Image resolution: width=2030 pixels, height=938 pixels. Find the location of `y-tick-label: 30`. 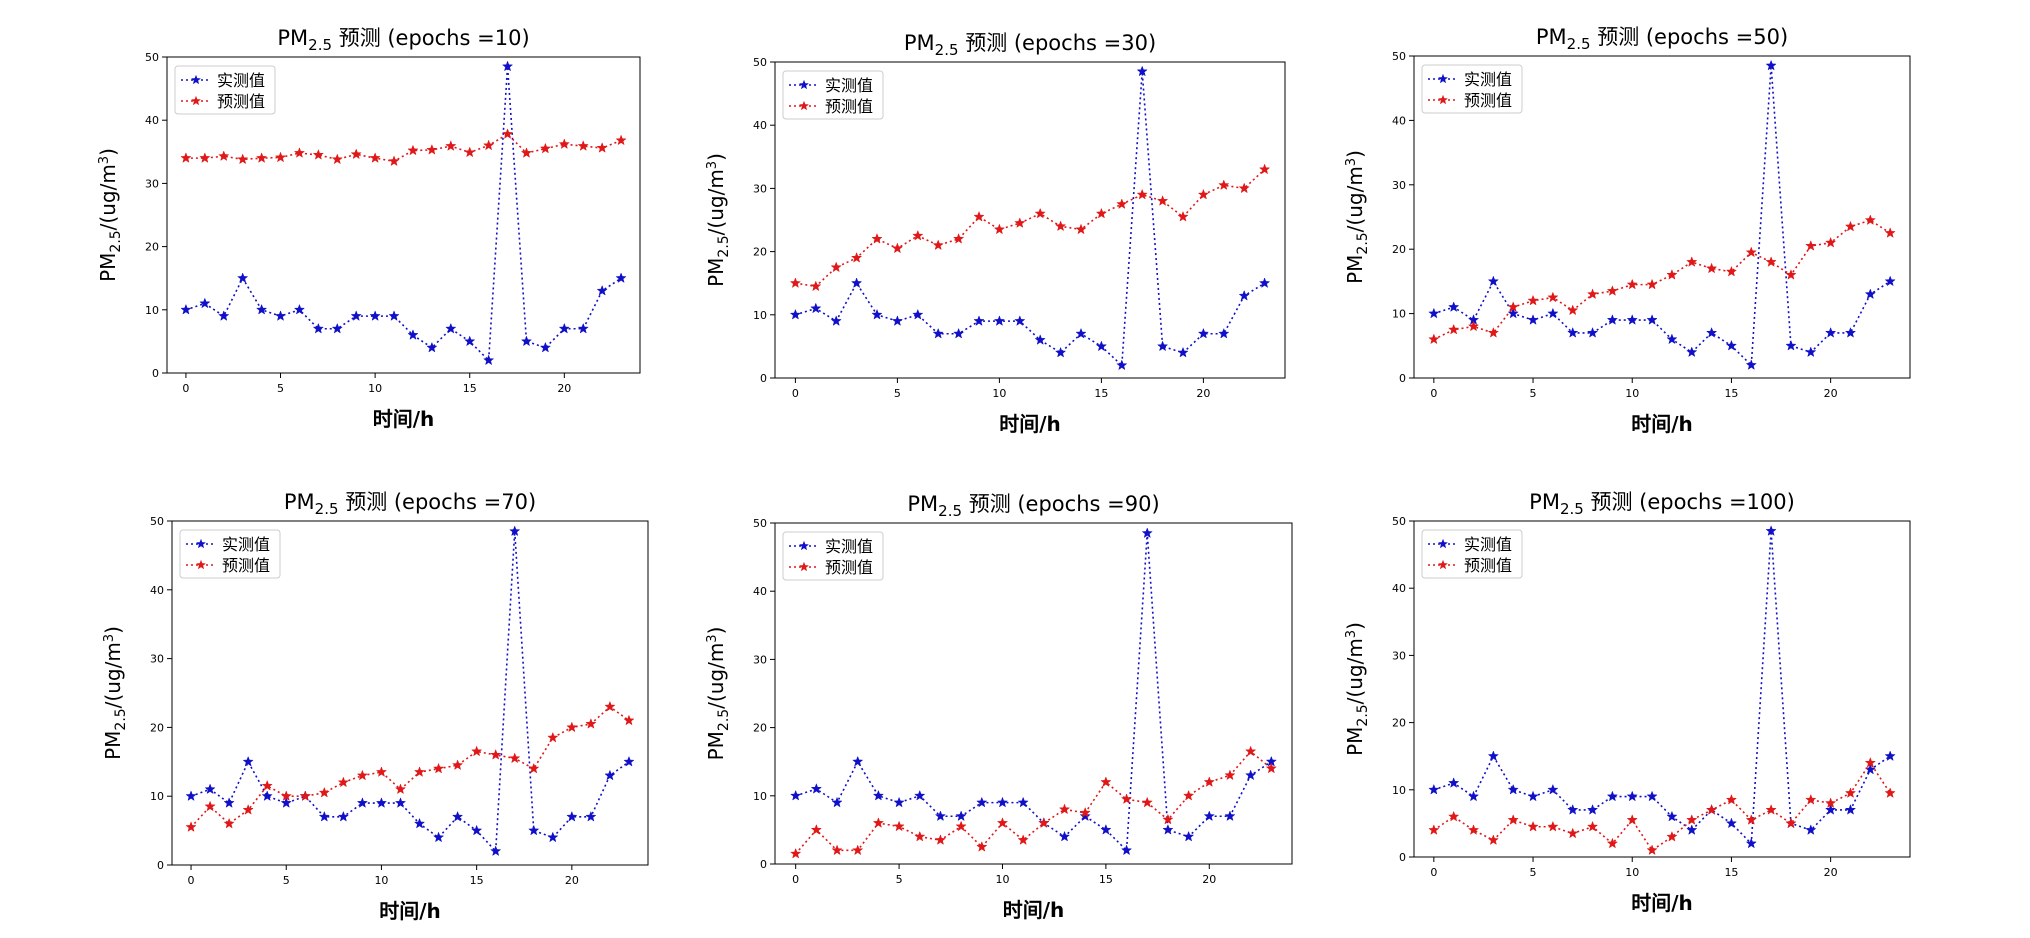

y-tick-label: 30 is located at coordinates (760, 188).